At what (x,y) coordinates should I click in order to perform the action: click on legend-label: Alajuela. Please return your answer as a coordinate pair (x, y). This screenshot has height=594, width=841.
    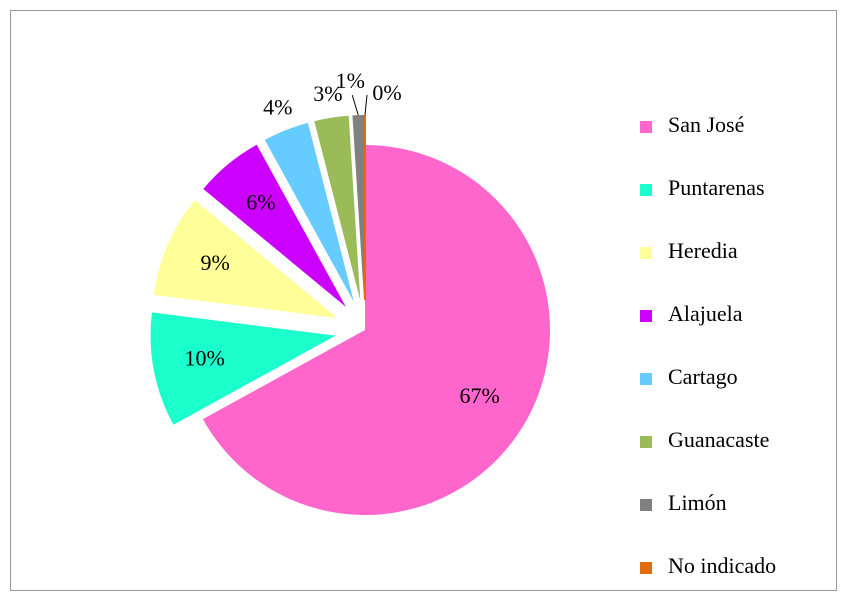
    Looking at the image, I should click on (705, 313).